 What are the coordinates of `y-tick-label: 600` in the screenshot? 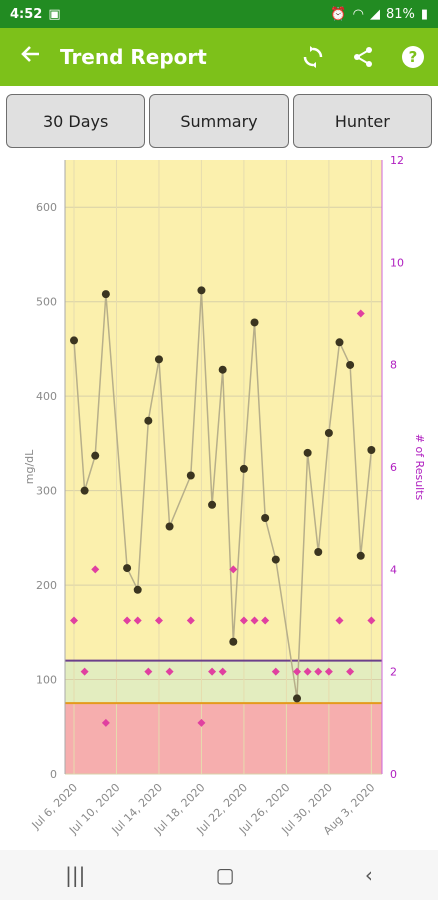 It's located at (46, 207).